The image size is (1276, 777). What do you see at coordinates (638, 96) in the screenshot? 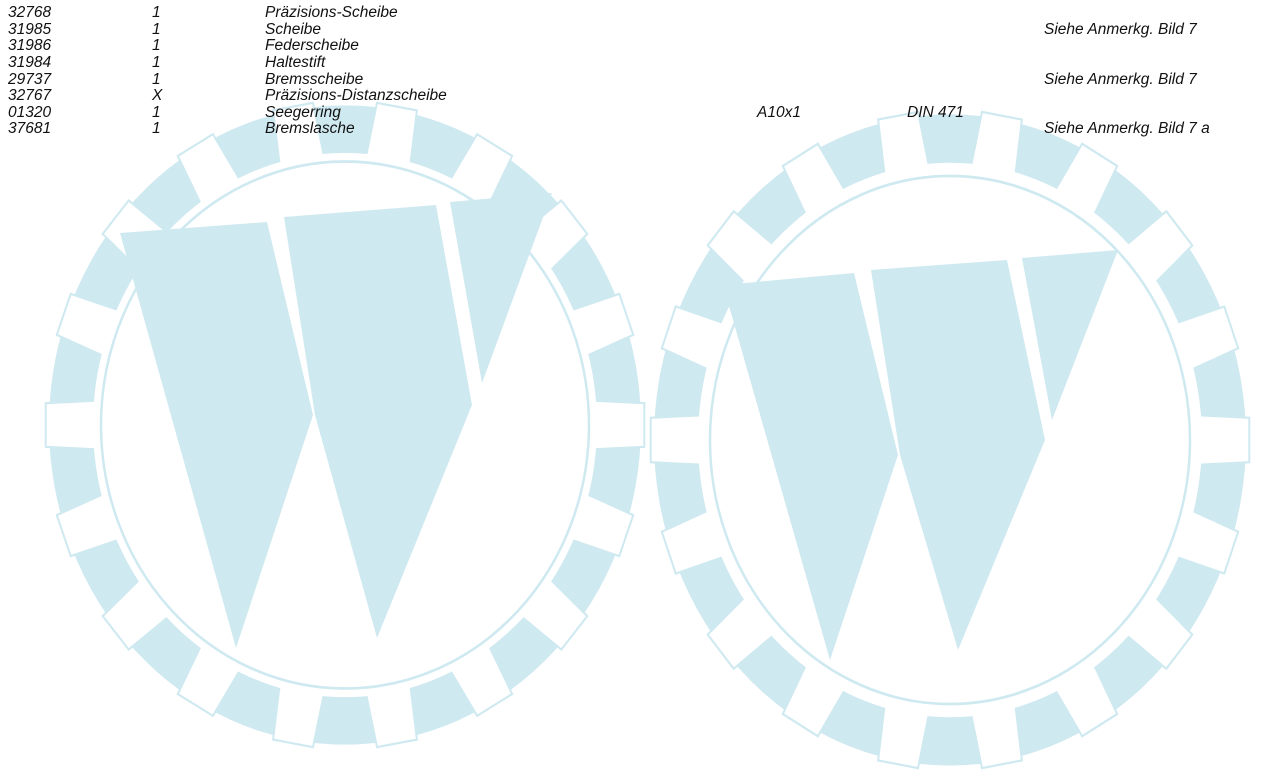
I see `parts-list-row: 32767 X Präzisions-Distanzscheibe` at bounding box center [638, 96].